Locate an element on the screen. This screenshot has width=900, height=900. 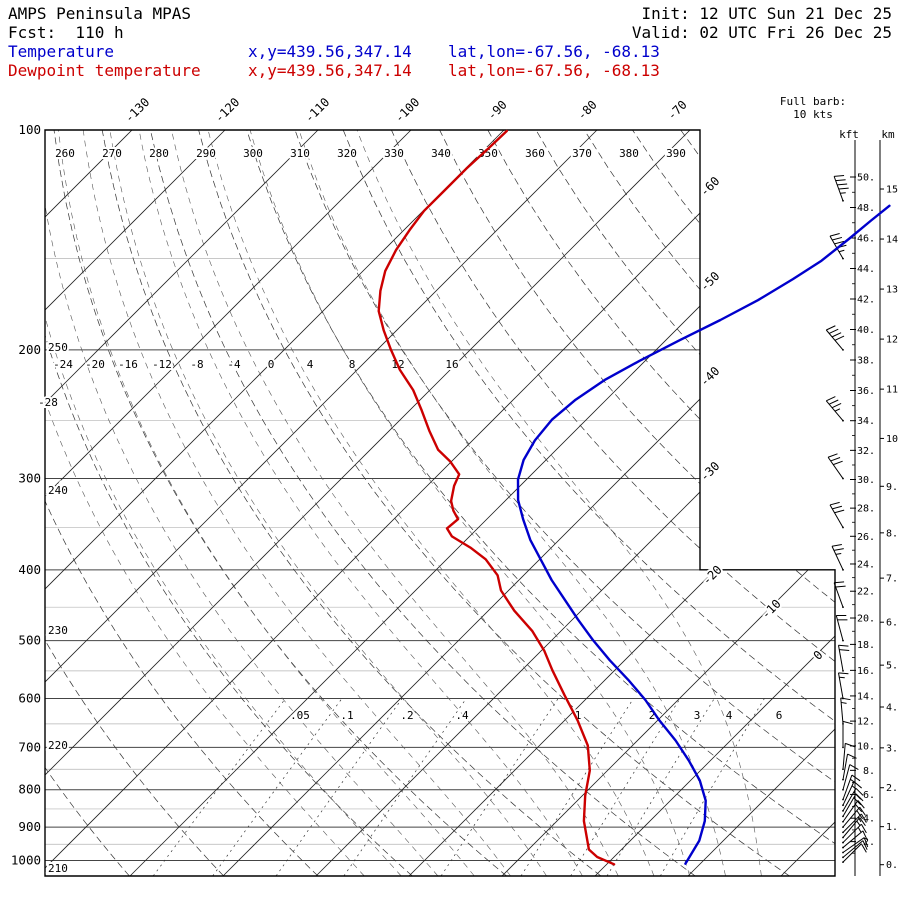
svg-text: 230 is located at coordinates (58, 630).